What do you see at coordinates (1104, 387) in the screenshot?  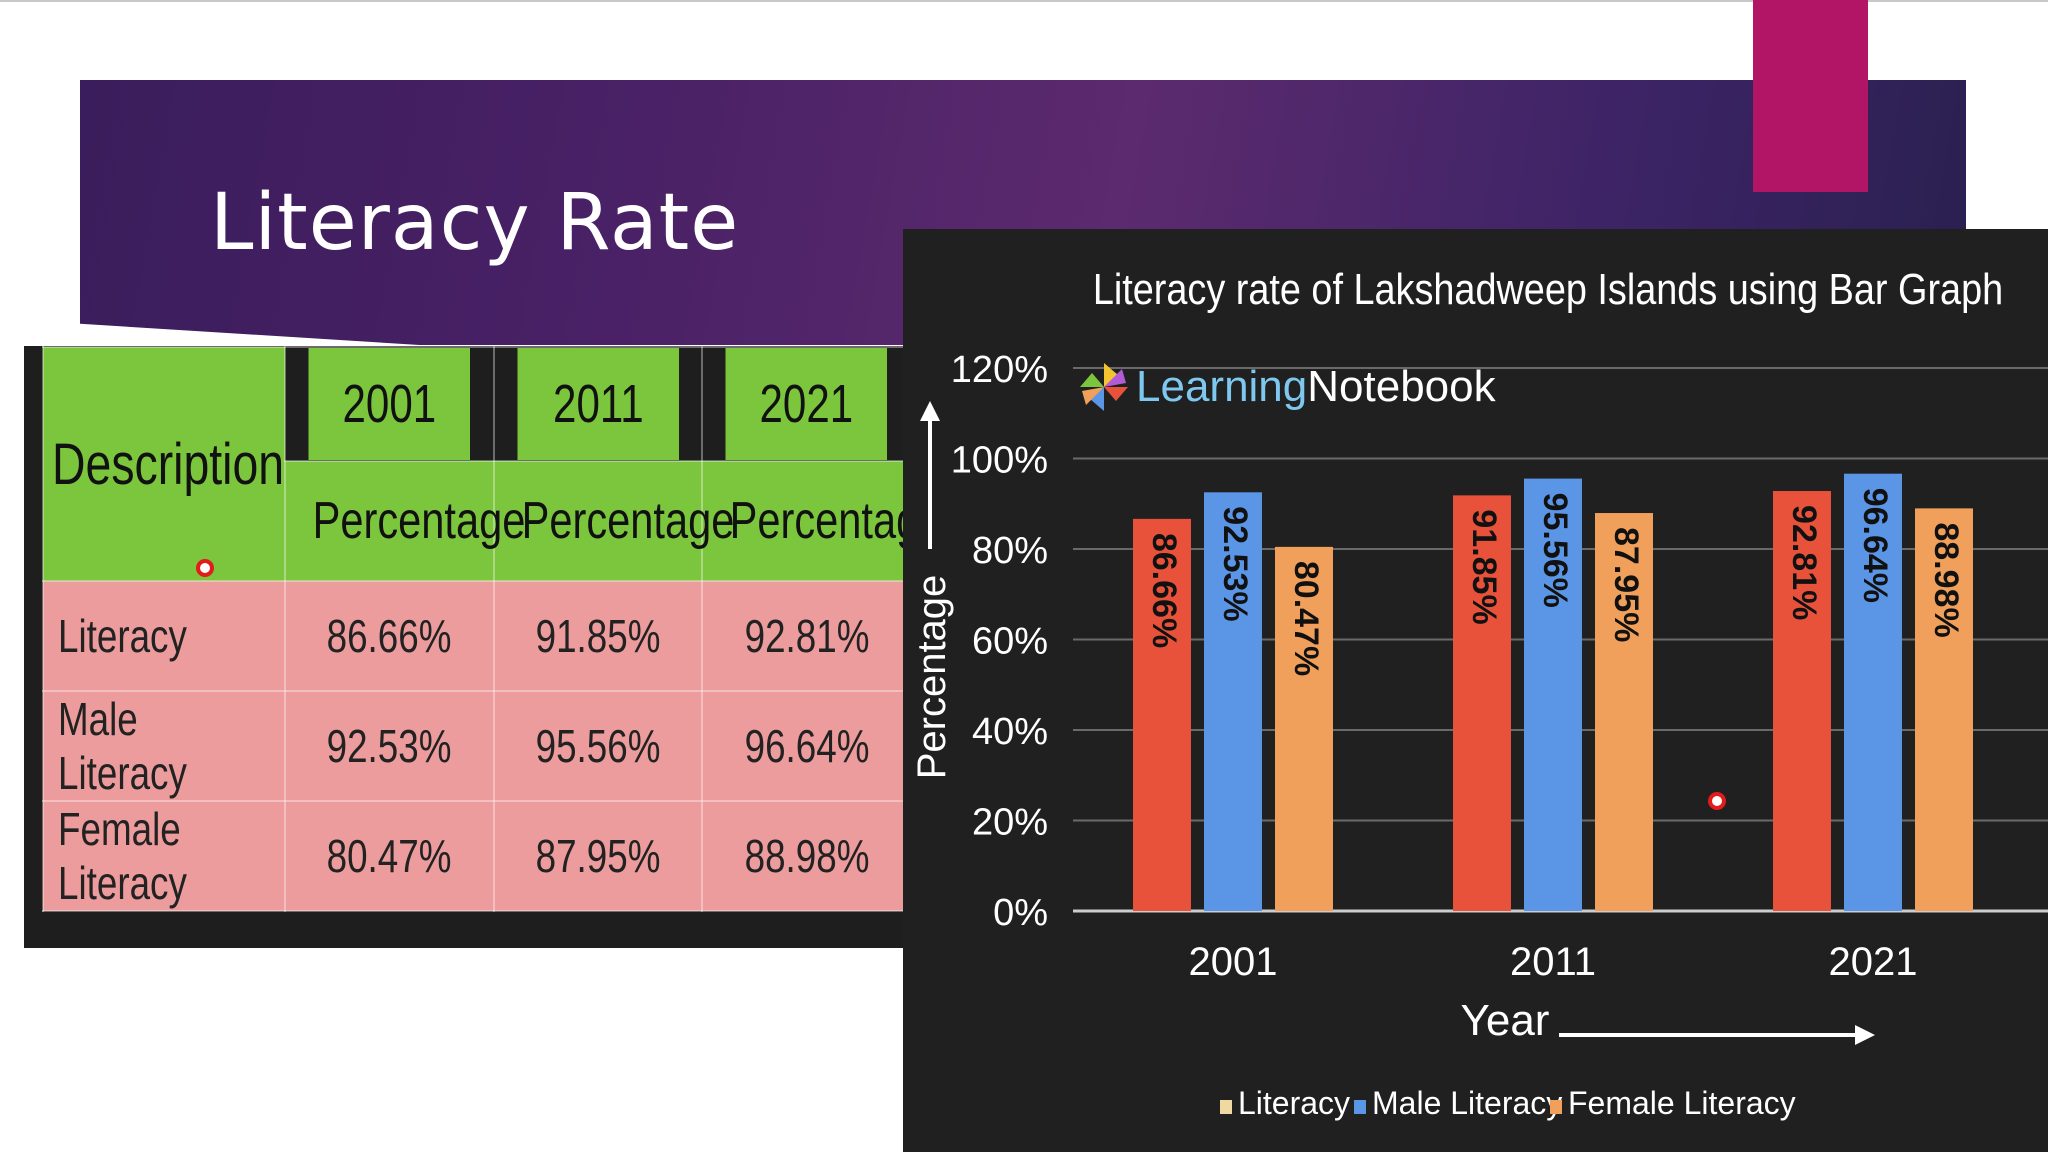 I see `pinwheel-icon` at bounding box center [1104, 387].